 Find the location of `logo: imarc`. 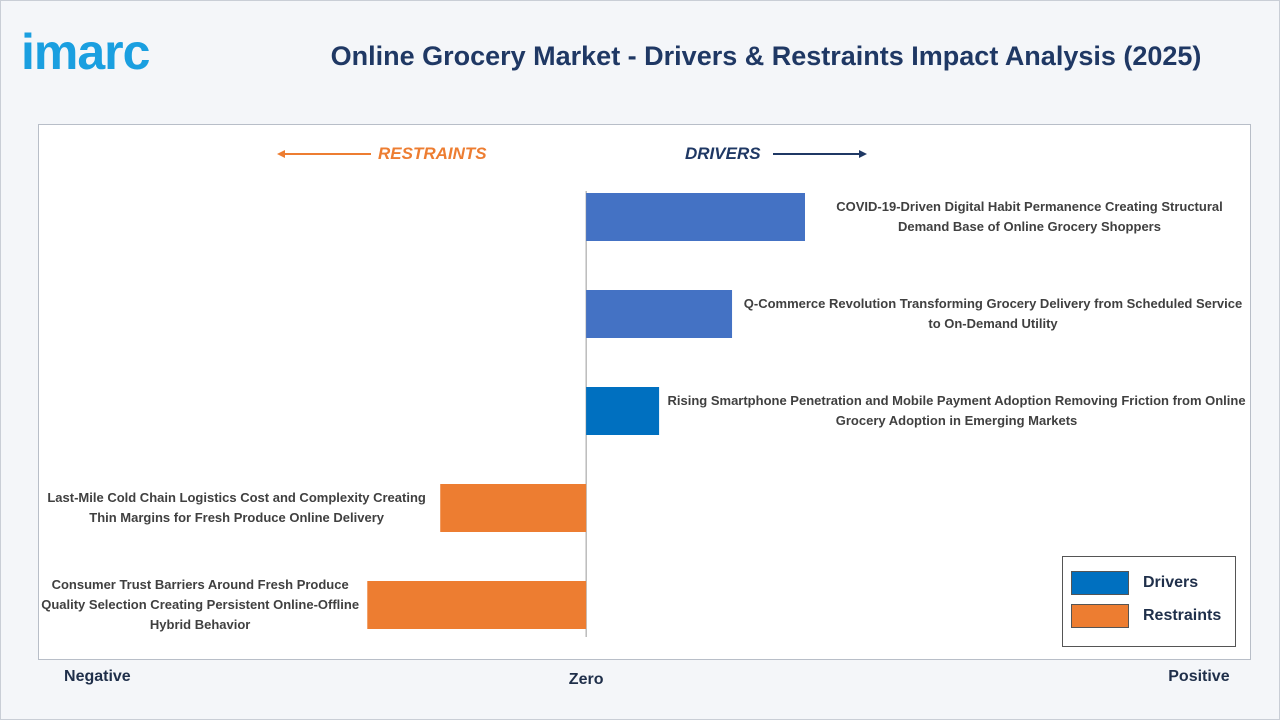

logo: imarc is located at coordinates (85, 52).